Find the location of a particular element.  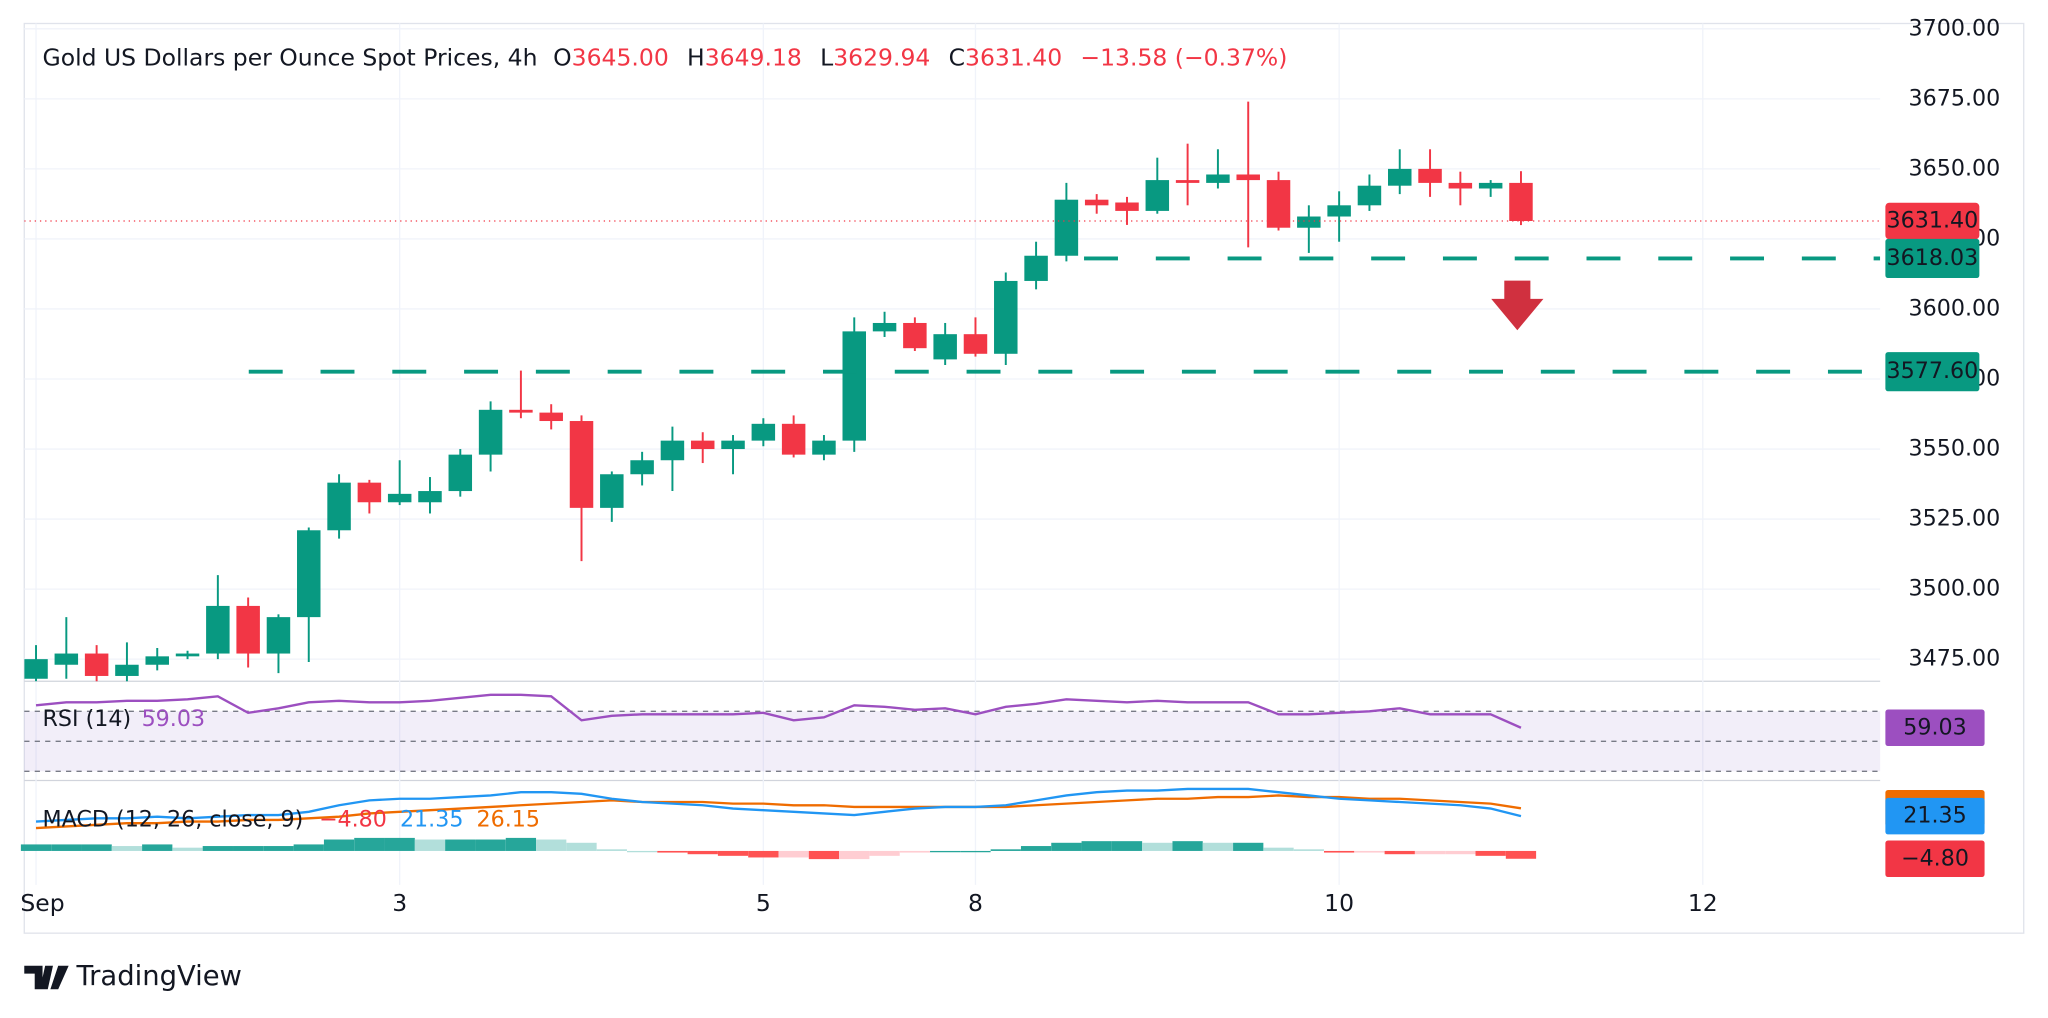

down-arrow is located at coordinates (1517, 305).